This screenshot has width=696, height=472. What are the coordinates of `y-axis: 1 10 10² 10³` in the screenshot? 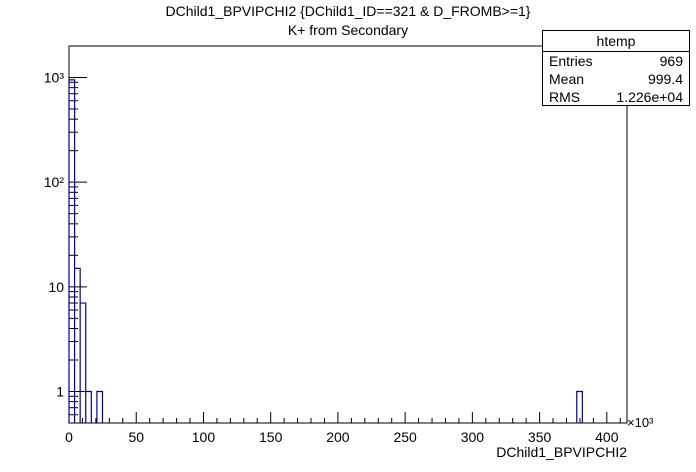 It's located at (65, 234).